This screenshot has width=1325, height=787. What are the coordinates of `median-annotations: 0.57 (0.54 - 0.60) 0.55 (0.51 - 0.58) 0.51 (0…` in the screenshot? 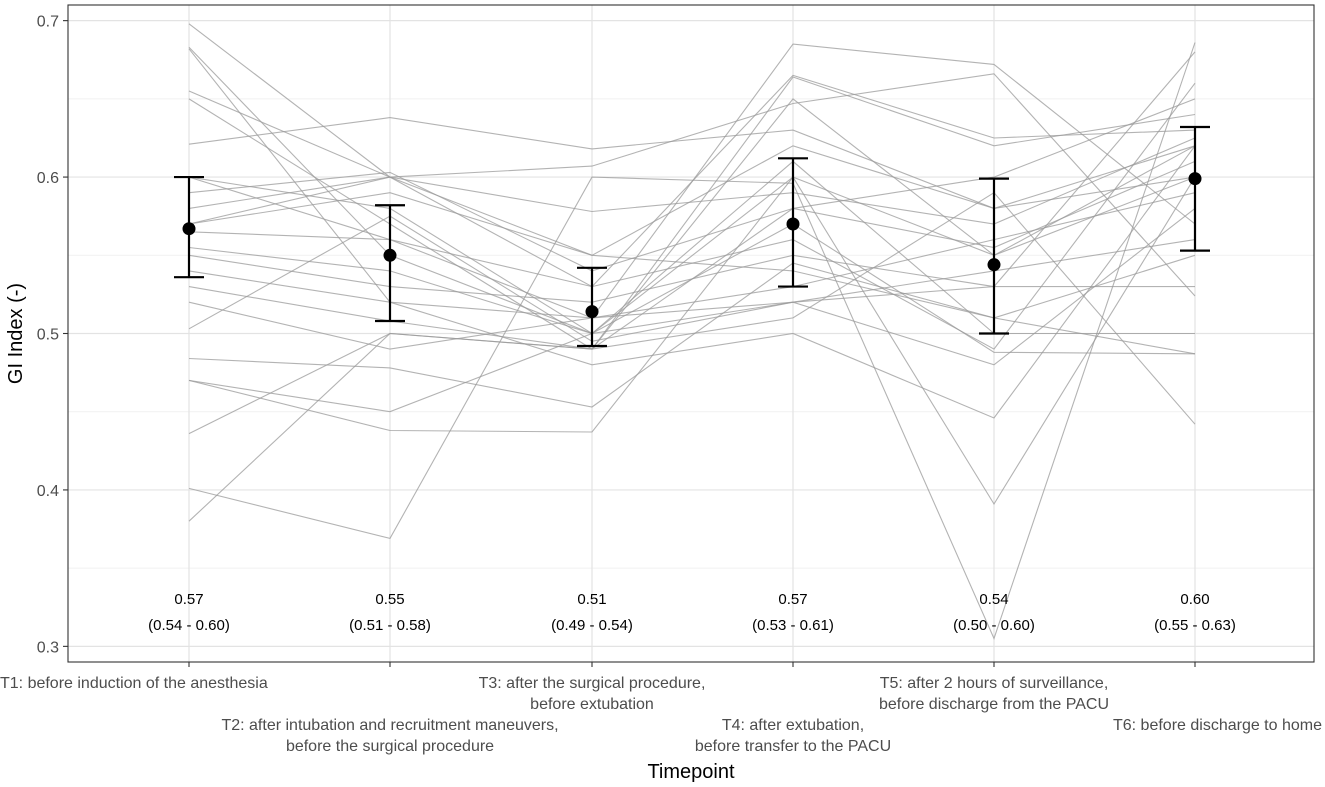 It's located at (692, 612).